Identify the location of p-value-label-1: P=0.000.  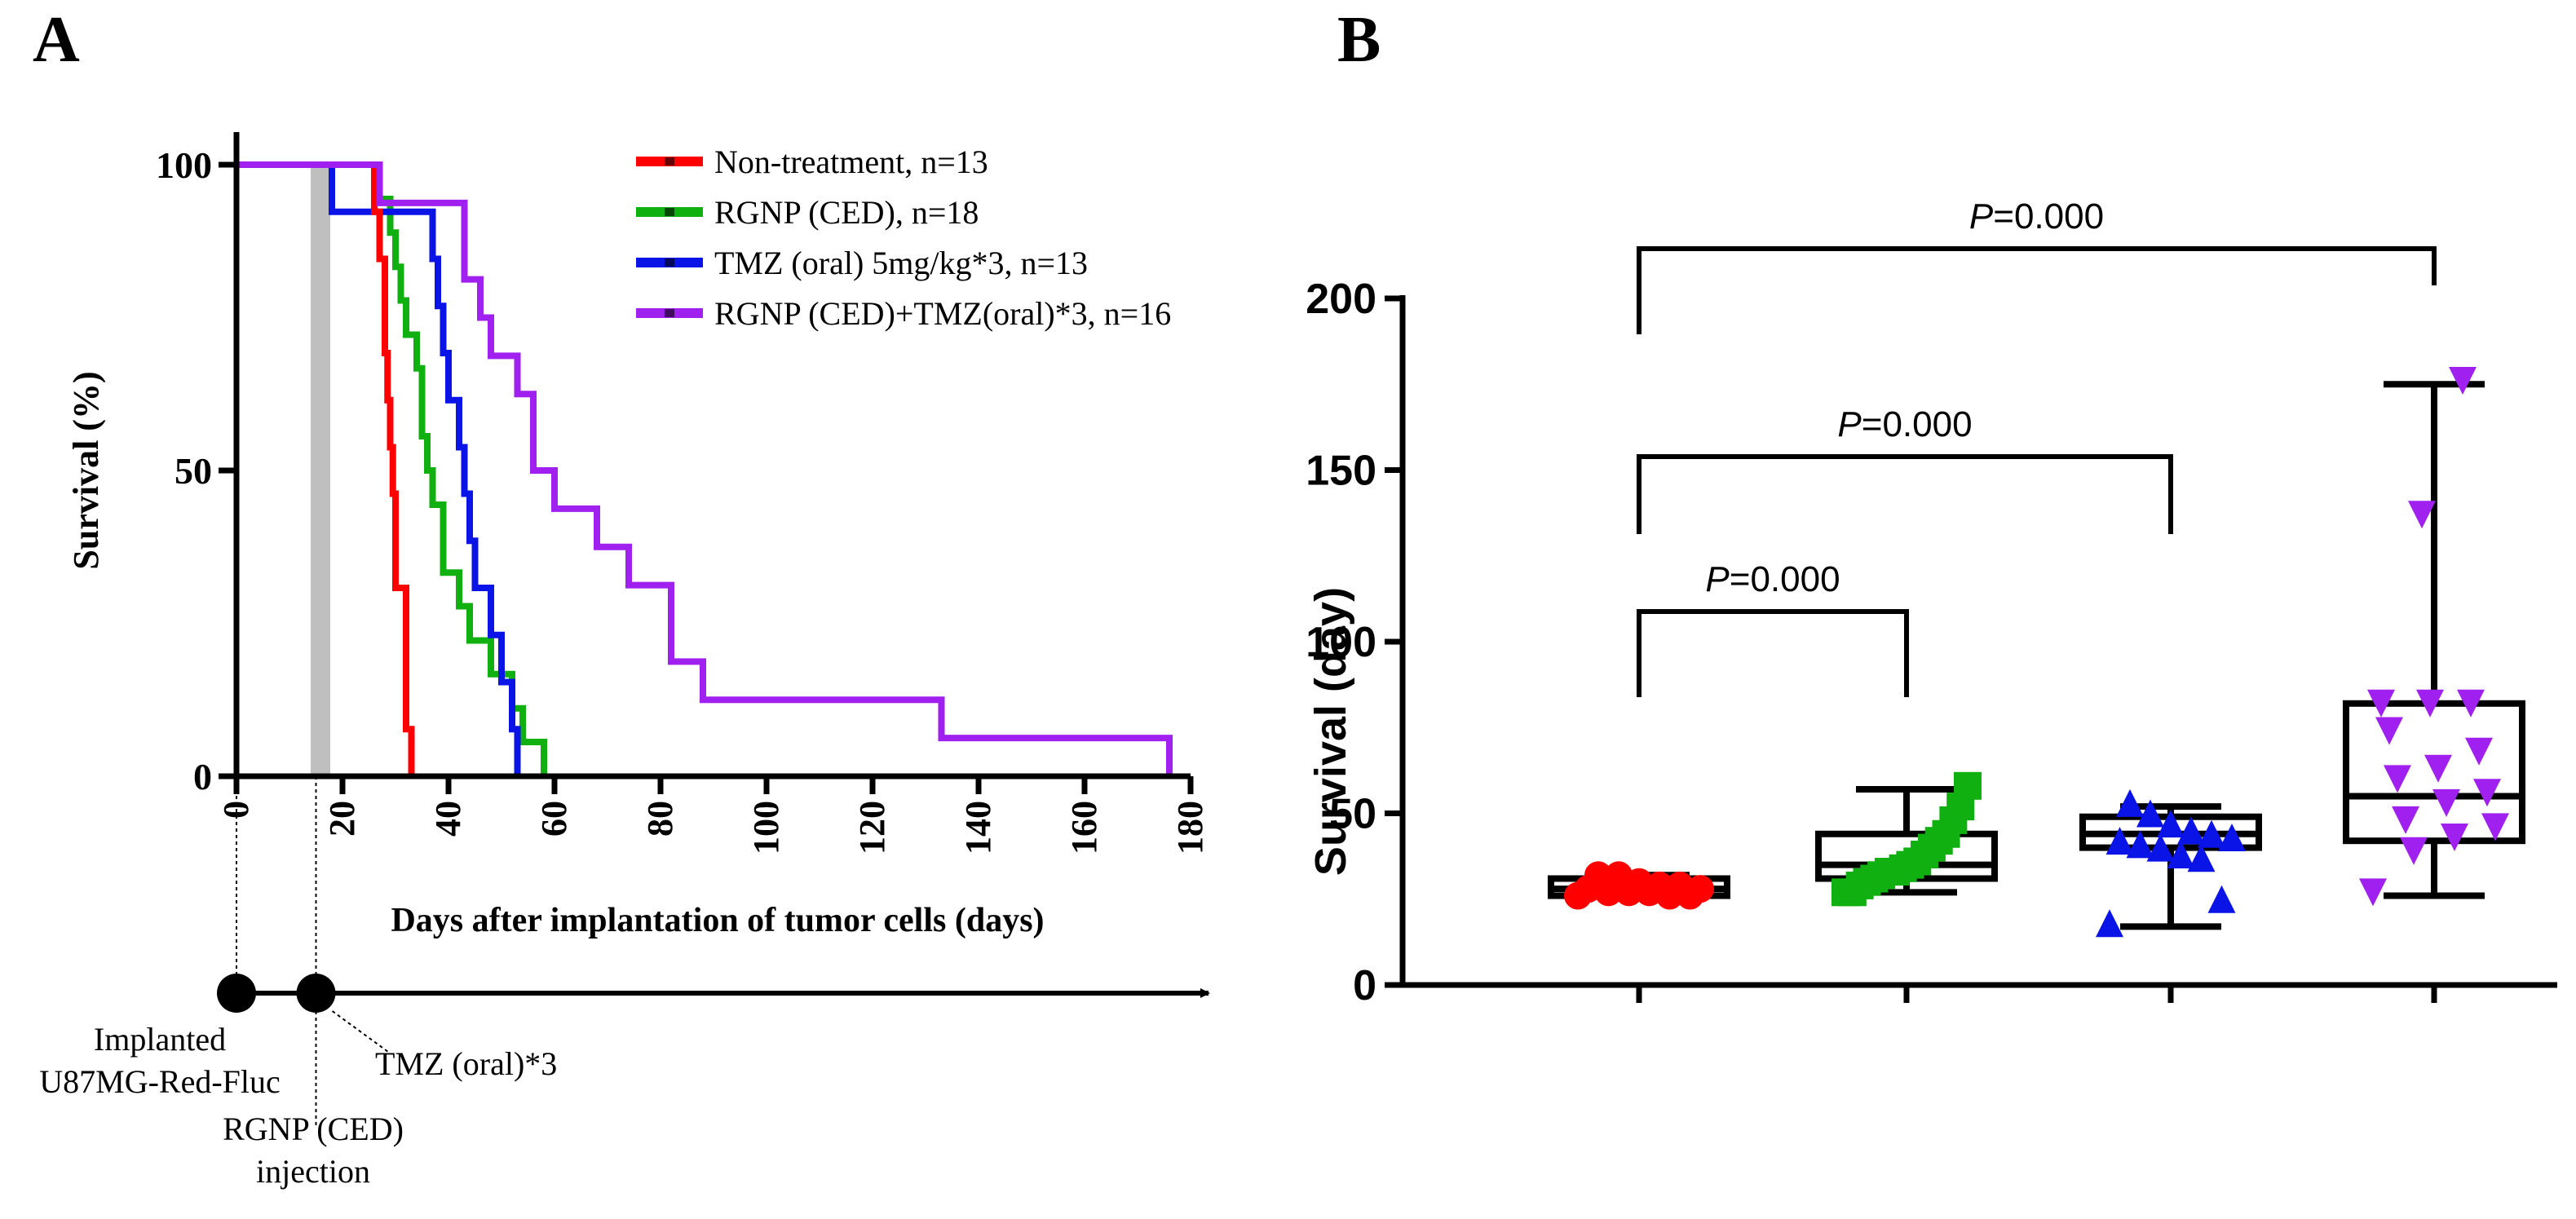
(1904, 424).